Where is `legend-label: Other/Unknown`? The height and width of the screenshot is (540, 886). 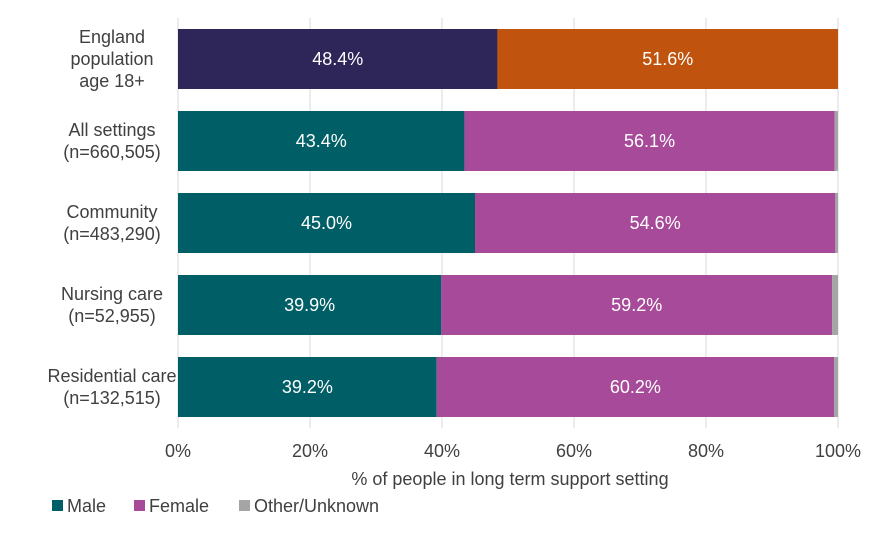 legend-label: Other/Unknown is located at coordinates (316, 506).